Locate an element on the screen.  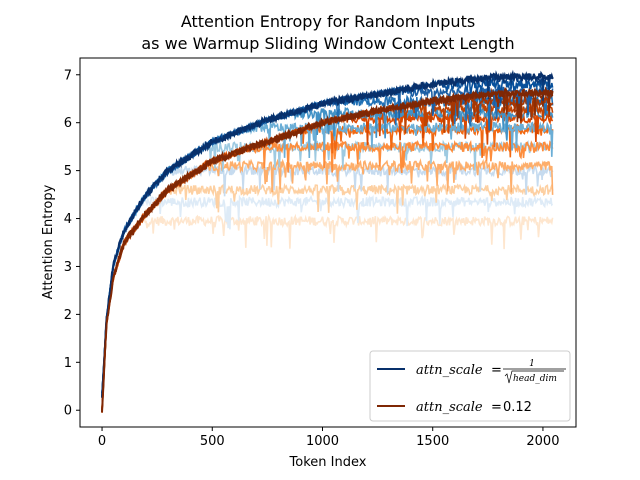
y-tick-label: 4 is located at coordinates (68, 219).